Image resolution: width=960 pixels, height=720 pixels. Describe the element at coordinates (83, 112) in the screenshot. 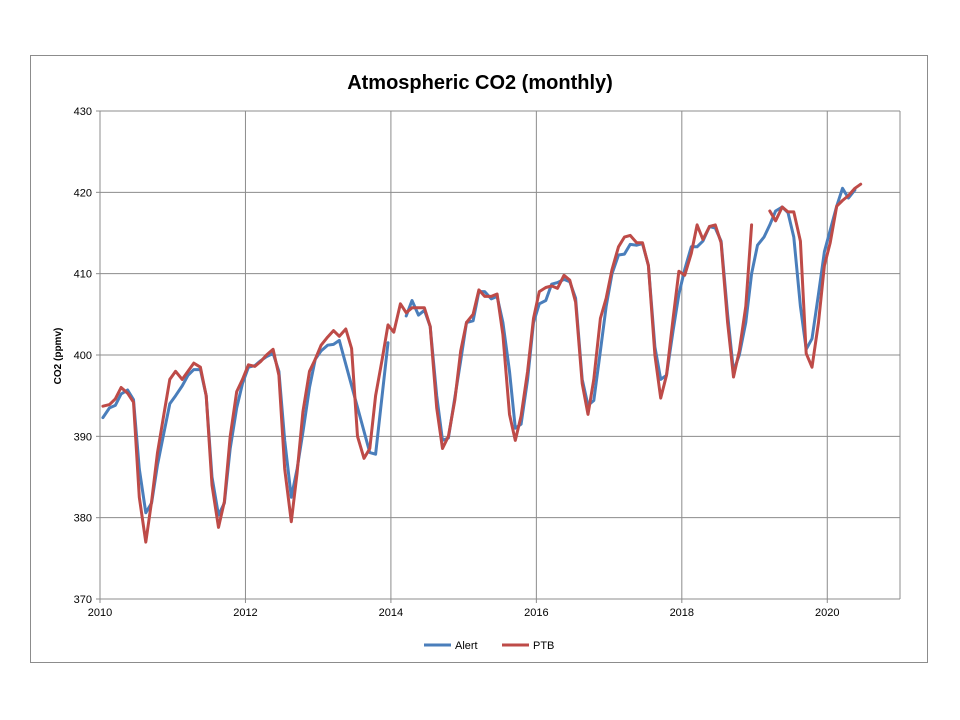

I see `y-tick-label: 430` at that location.